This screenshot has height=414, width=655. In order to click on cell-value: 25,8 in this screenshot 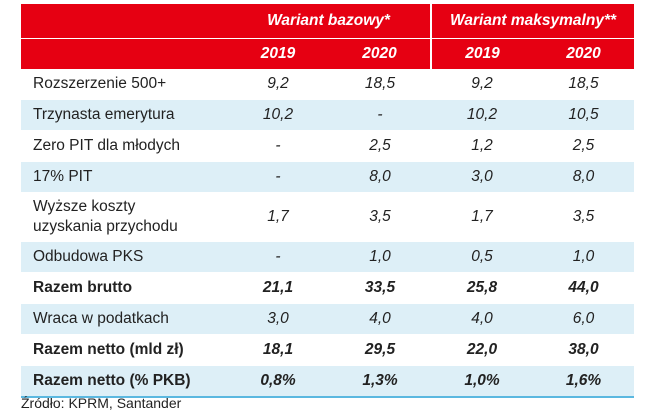, I will do `click(482, 288)`.